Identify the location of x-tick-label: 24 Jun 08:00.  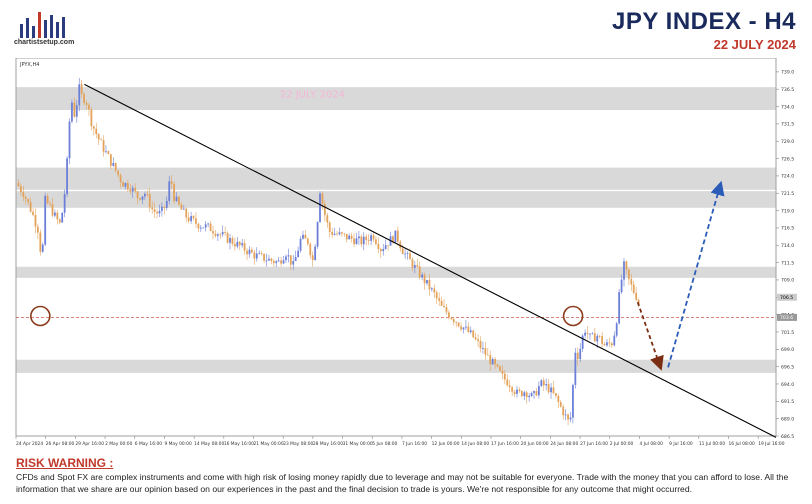
(564, 444).